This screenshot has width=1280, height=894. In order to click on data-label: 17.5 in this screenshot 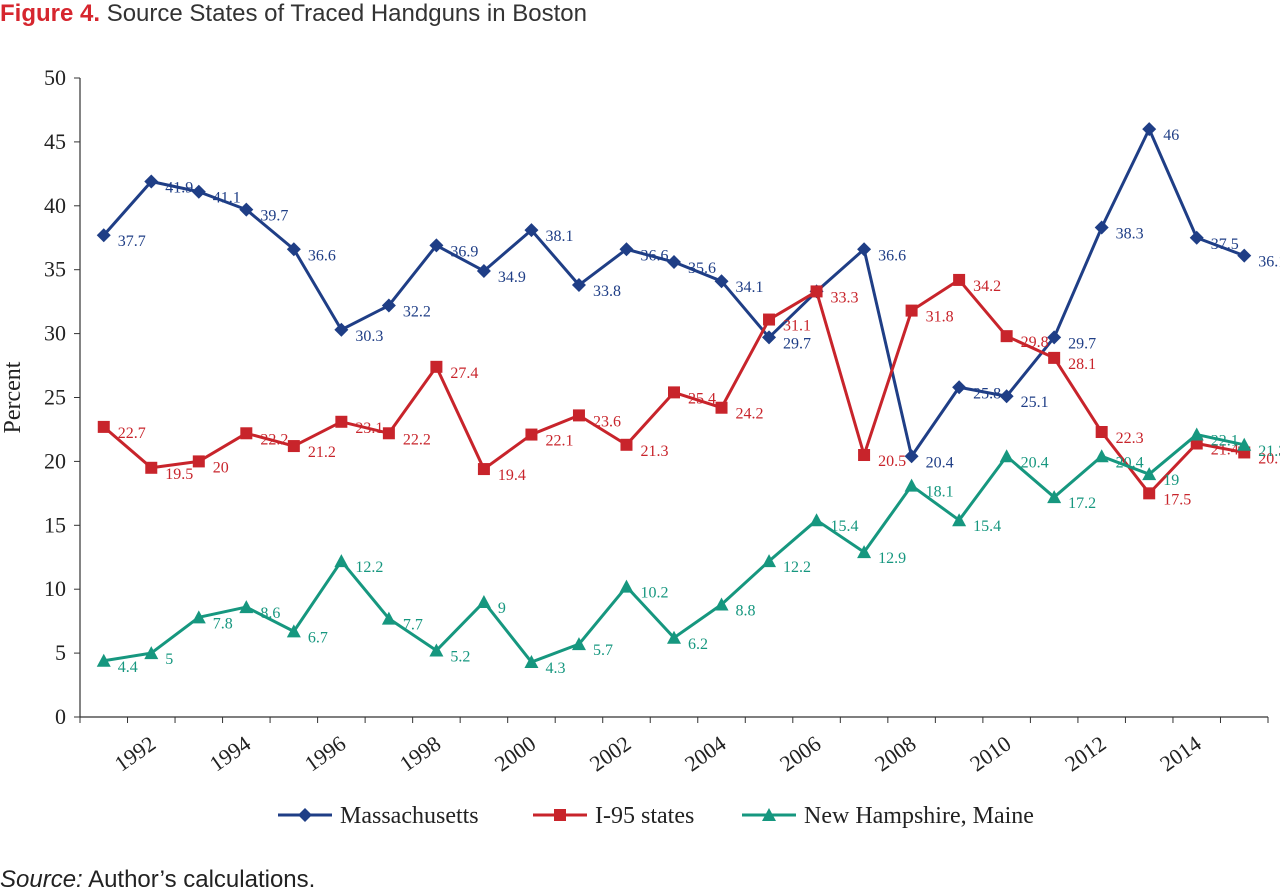, I will do `click(1177, 499)`.